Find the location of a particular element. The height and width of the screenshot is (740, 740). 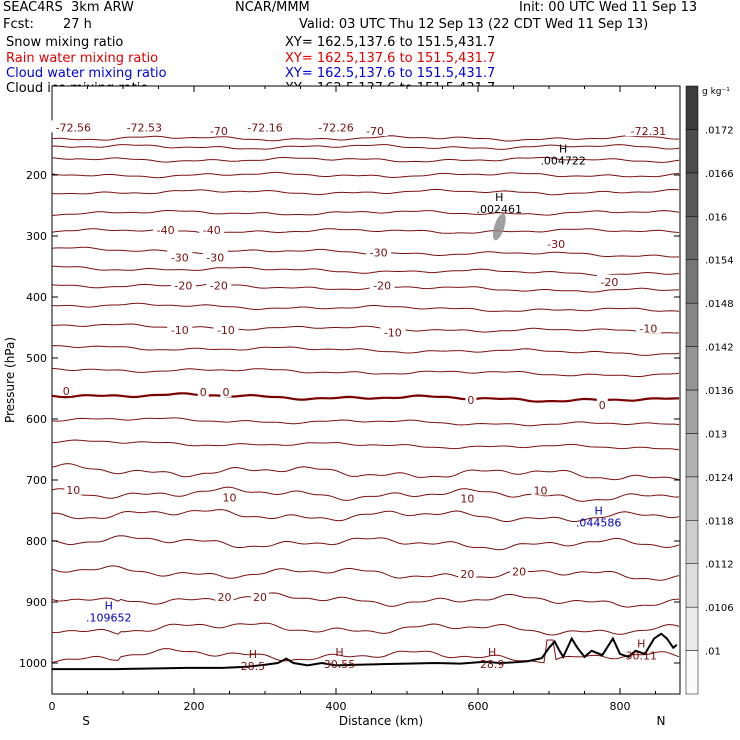

fcst-label: Fcst: is located at coordinates (18, 24).